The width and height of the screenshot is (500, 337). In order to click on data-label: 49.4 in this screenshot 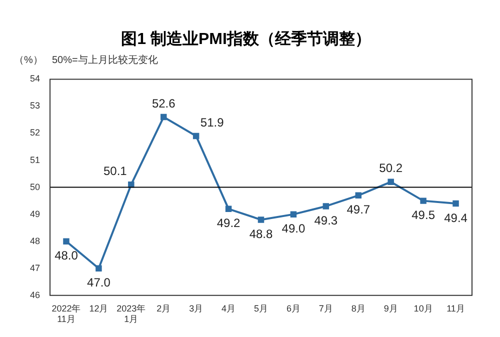, I will do `click(456, 217)`.